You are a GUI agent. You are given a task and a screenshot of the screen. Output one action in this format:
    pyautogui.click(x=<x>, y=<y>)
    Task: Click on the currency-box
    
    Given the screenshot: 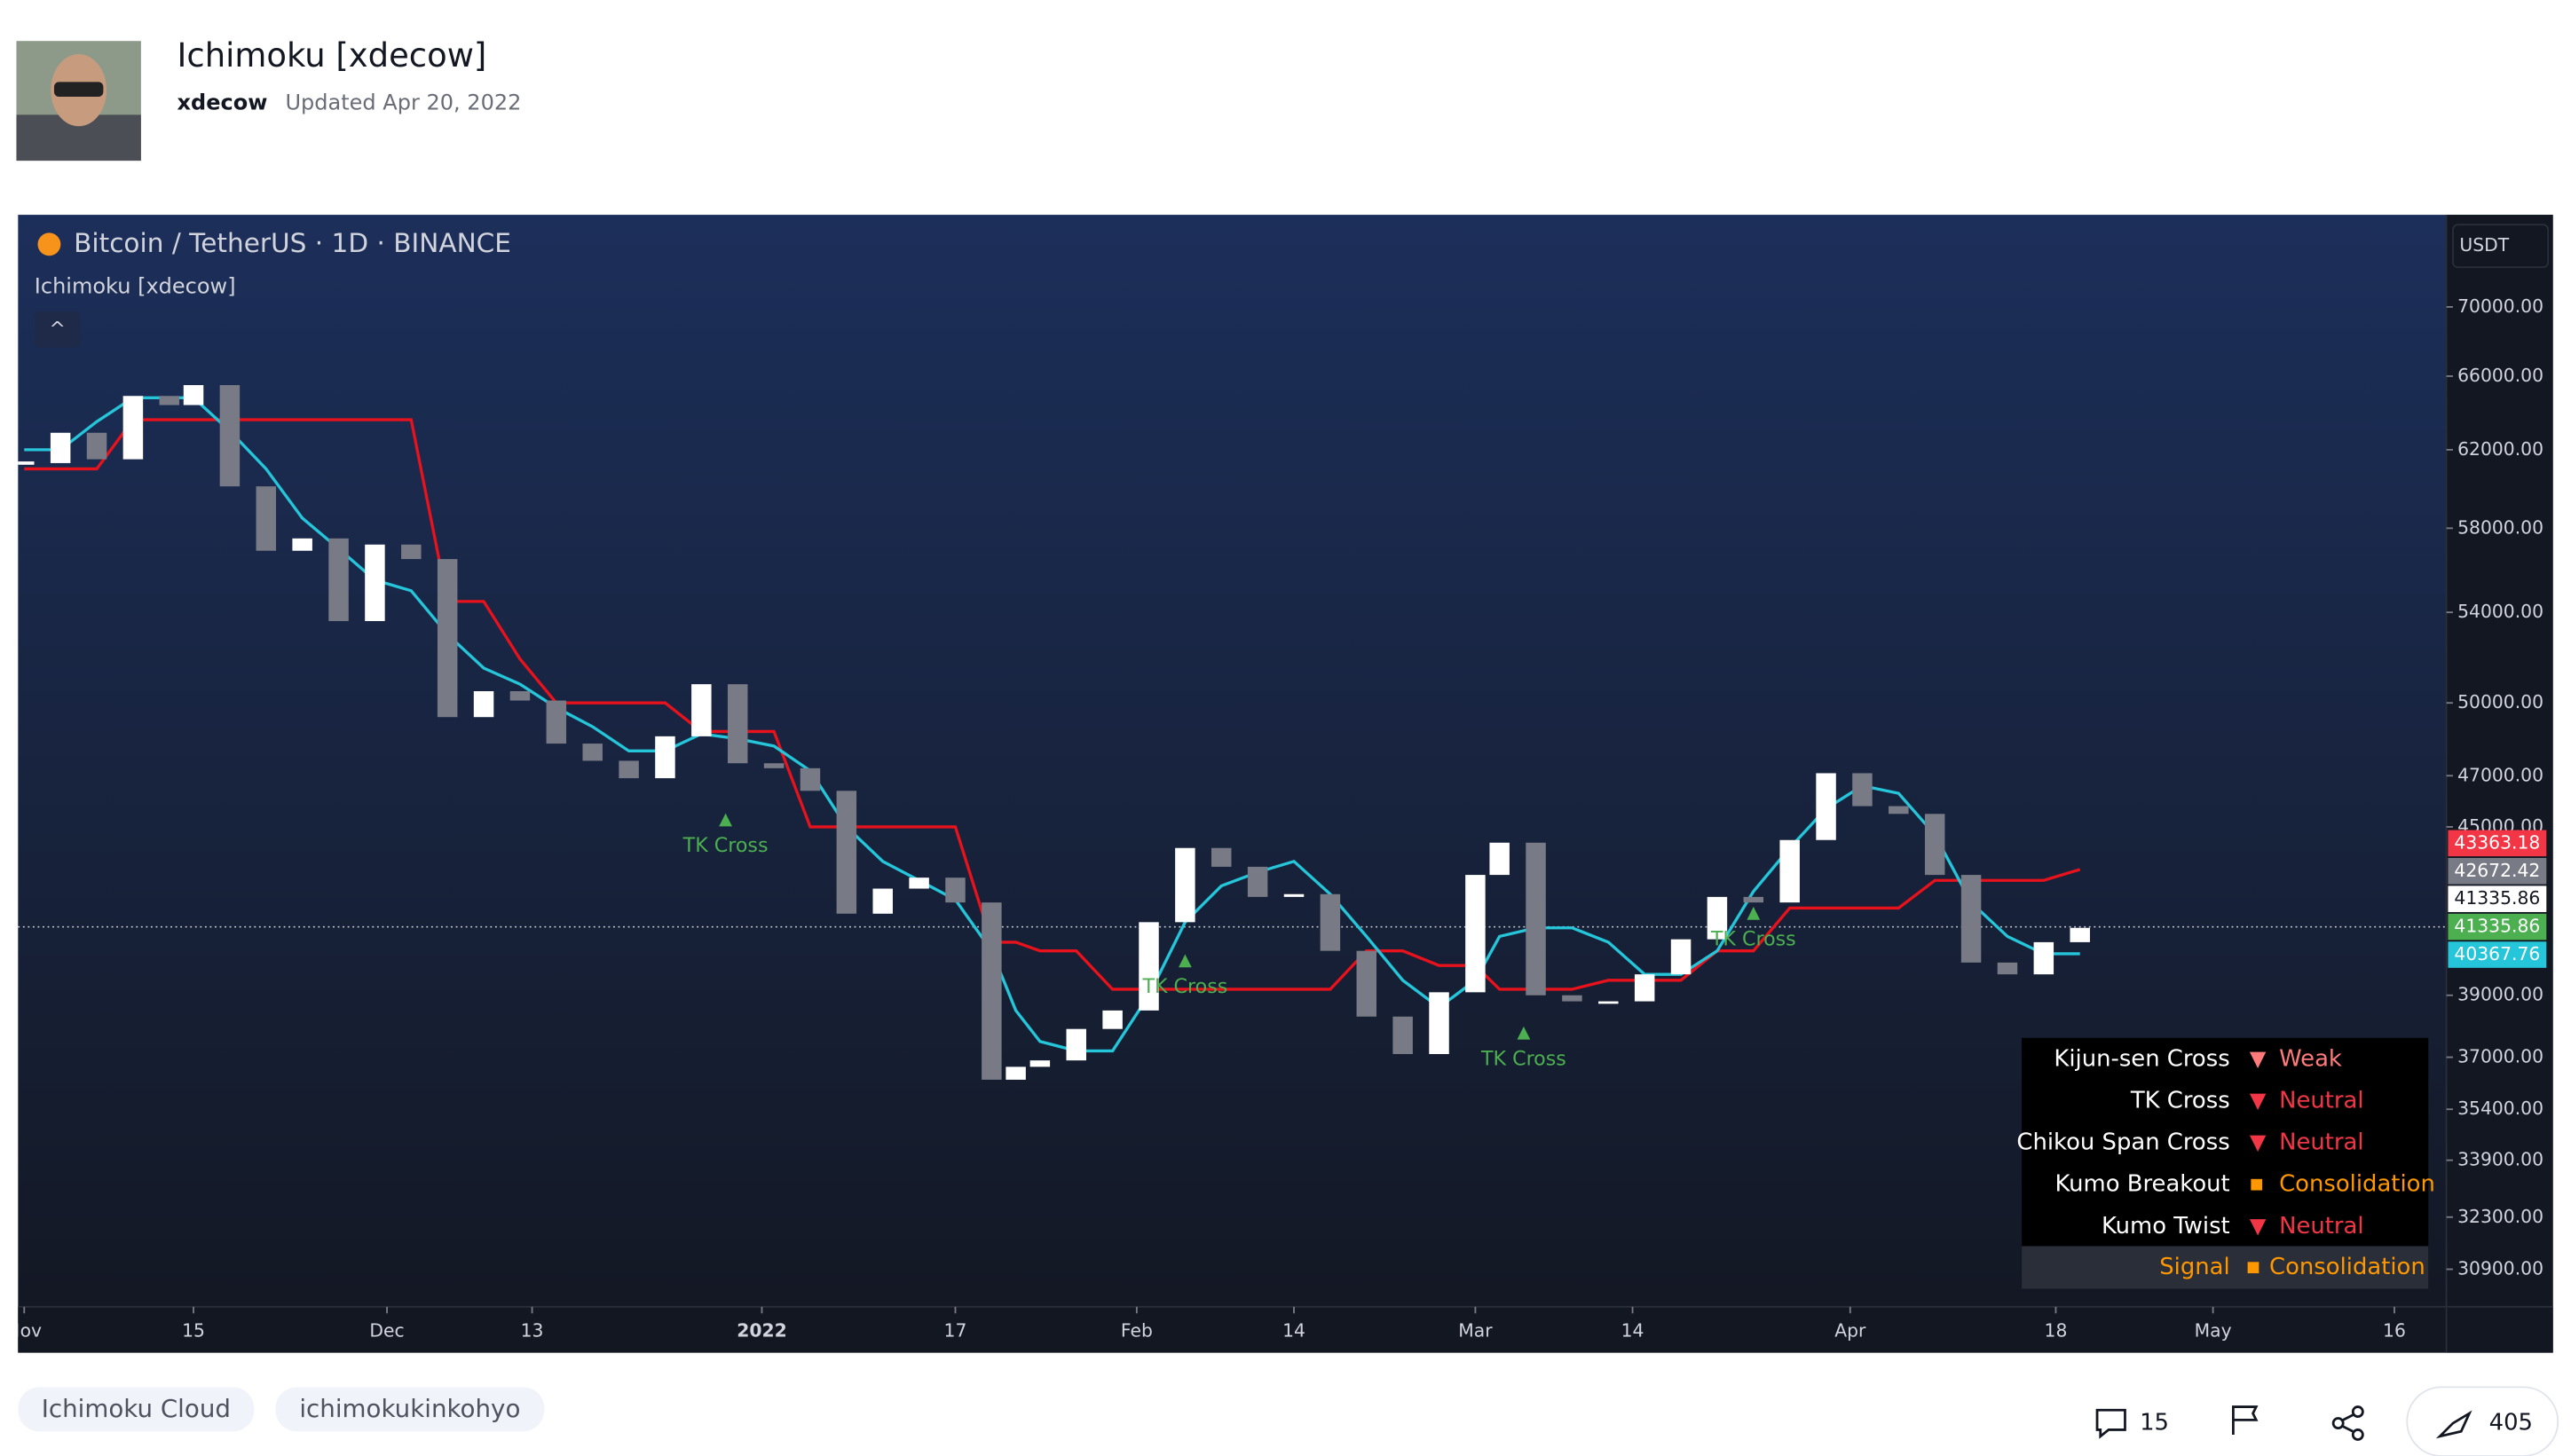 What is the action you would take?
    pyautogui.click(x=2501, y=246)
    